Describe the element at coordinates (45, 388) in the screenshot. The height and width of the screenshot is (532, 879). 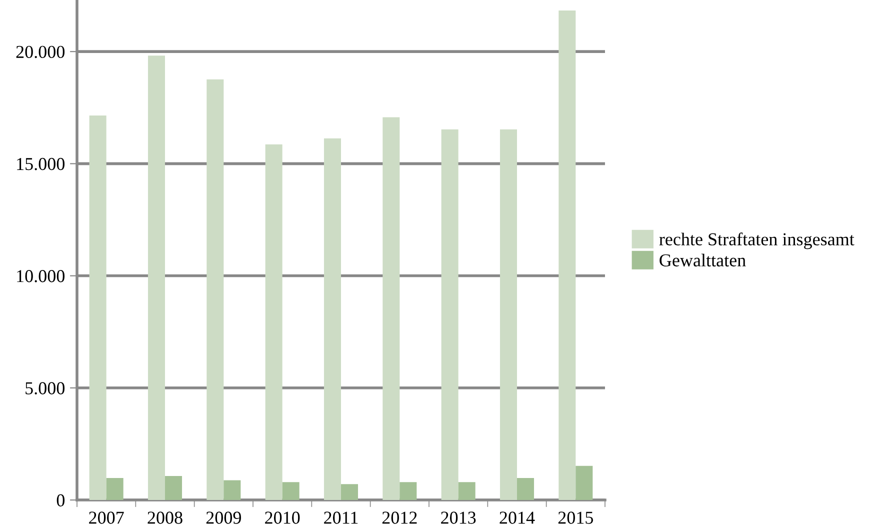
I see `y-tick-label: 5.000` at that location.